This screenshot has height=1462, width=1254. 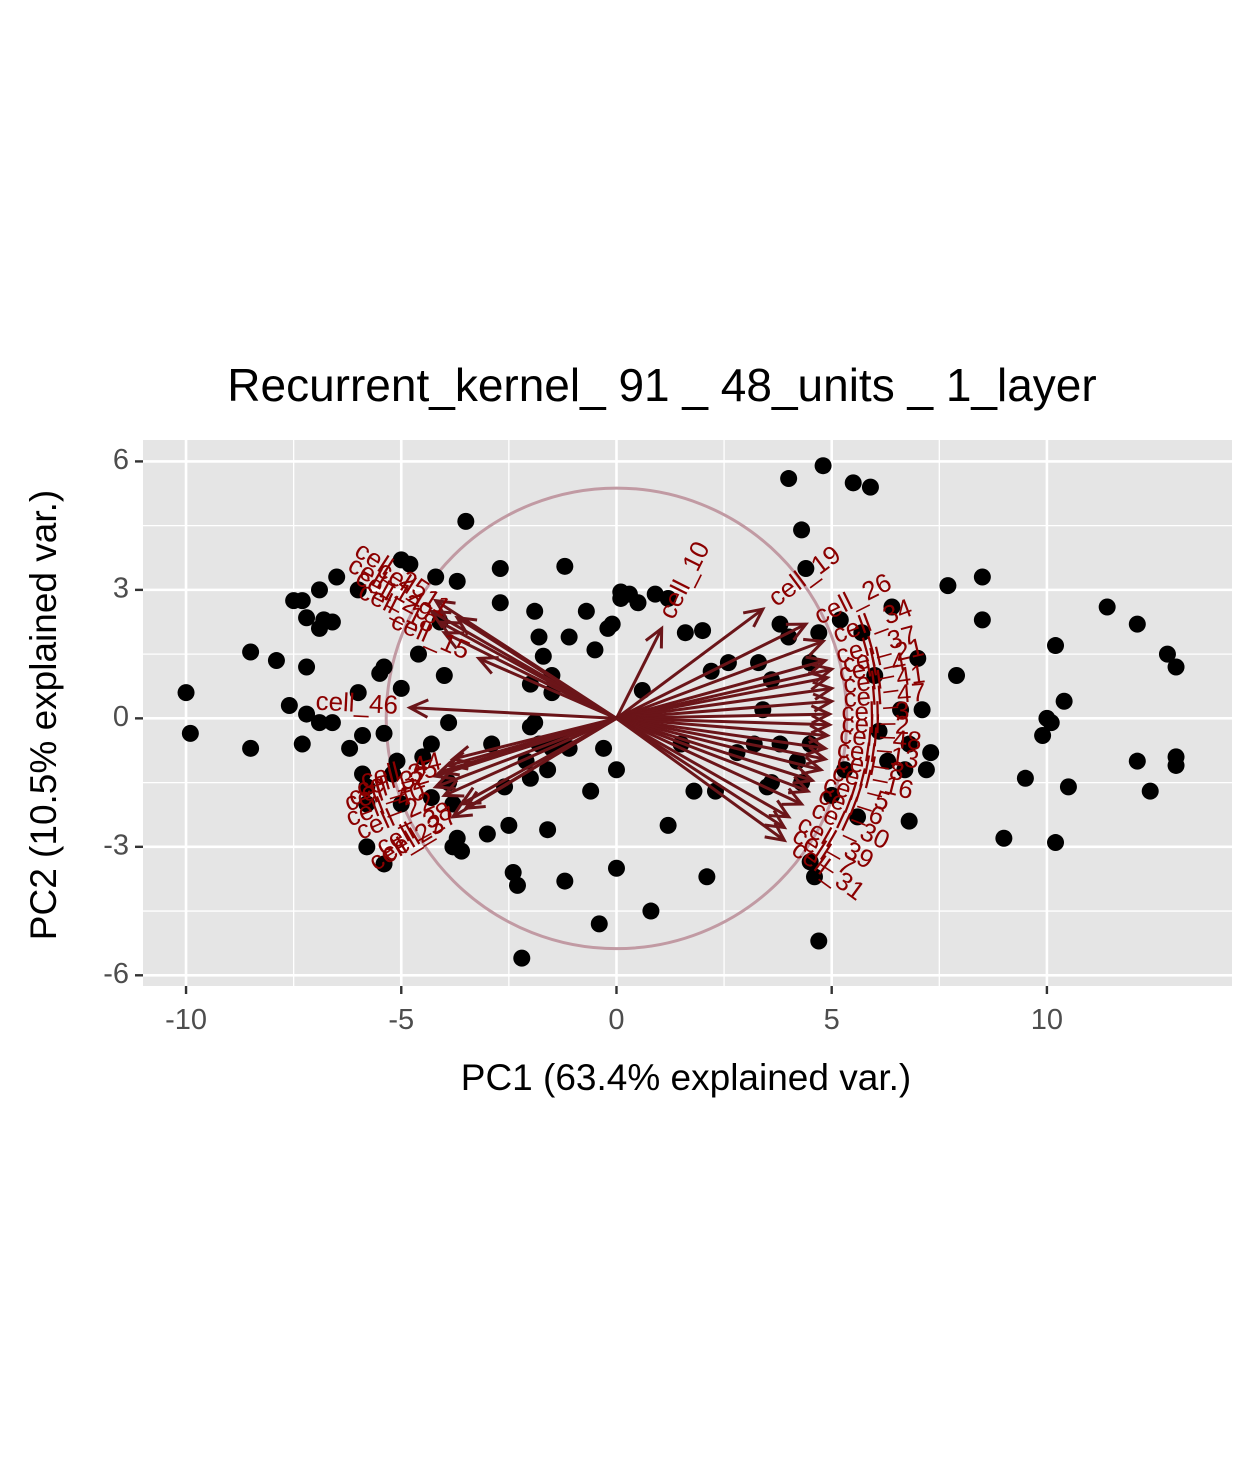 What do you see at coordinates (616, 1020) in the screenshot?
I see `x-tick-label: 0` at bounding box center [616, 1020].